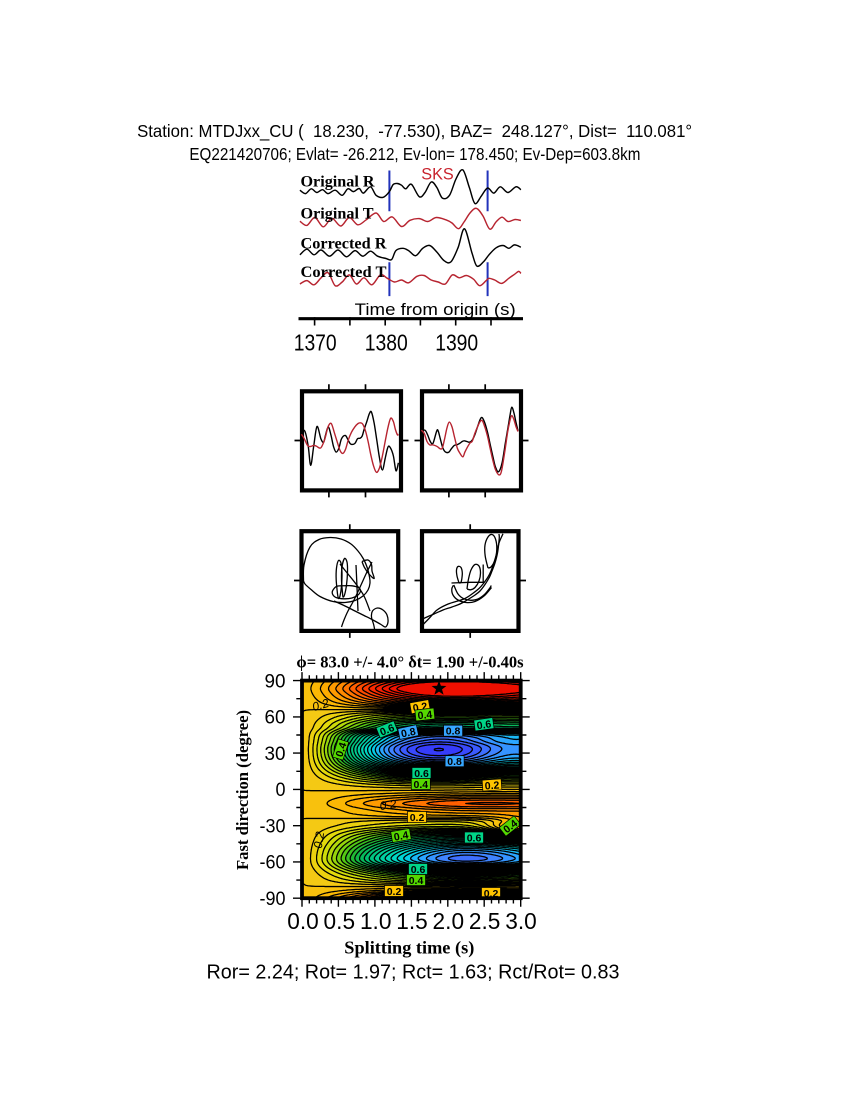 The image size is (850, 1100). What do you see at coordinates (303, 921) in the screenshot?
I see `svg-text: 0.0` at bounding box center [303, 921].